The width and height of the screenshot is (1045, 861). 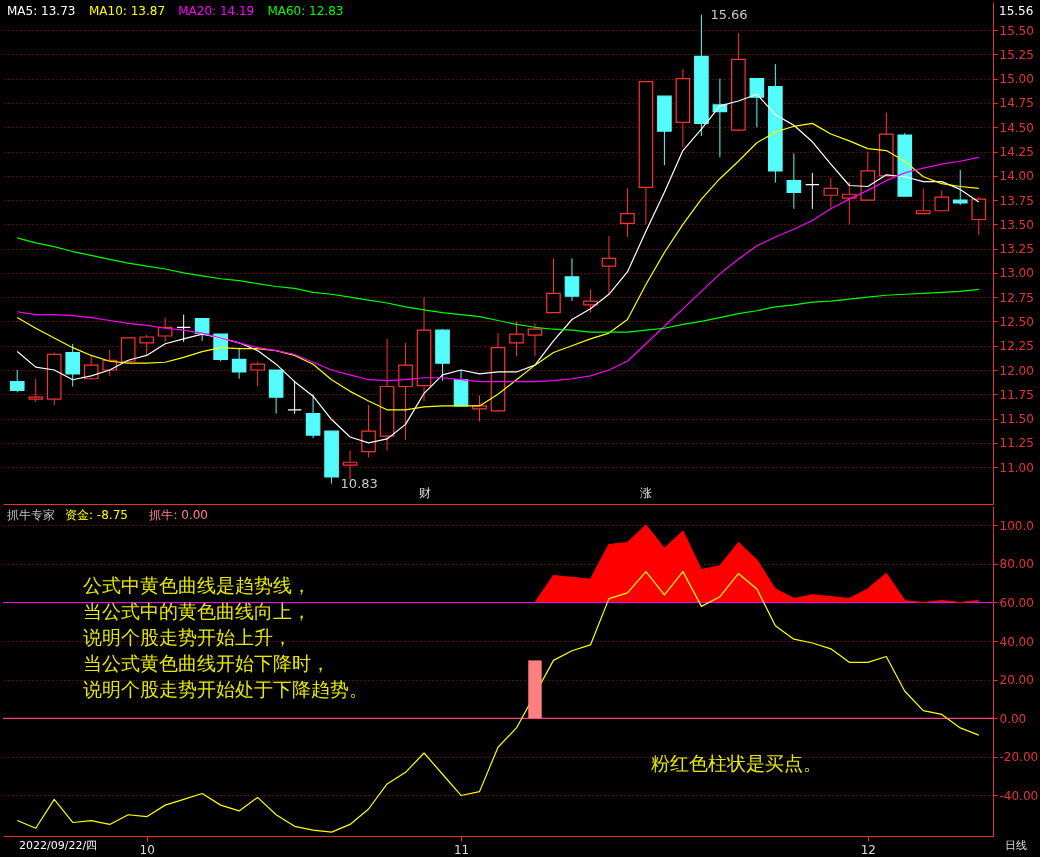 I want to click on text: MA60: 12.83, so click(x=305, y=11).